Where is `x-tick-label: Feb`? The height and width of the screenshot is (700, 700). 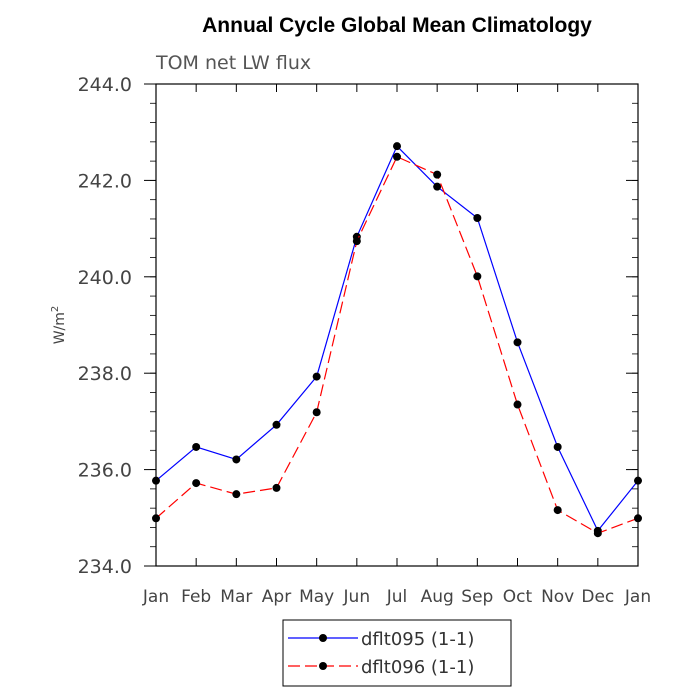
x-tick-label: Feb is located at coordinates (196, 597).